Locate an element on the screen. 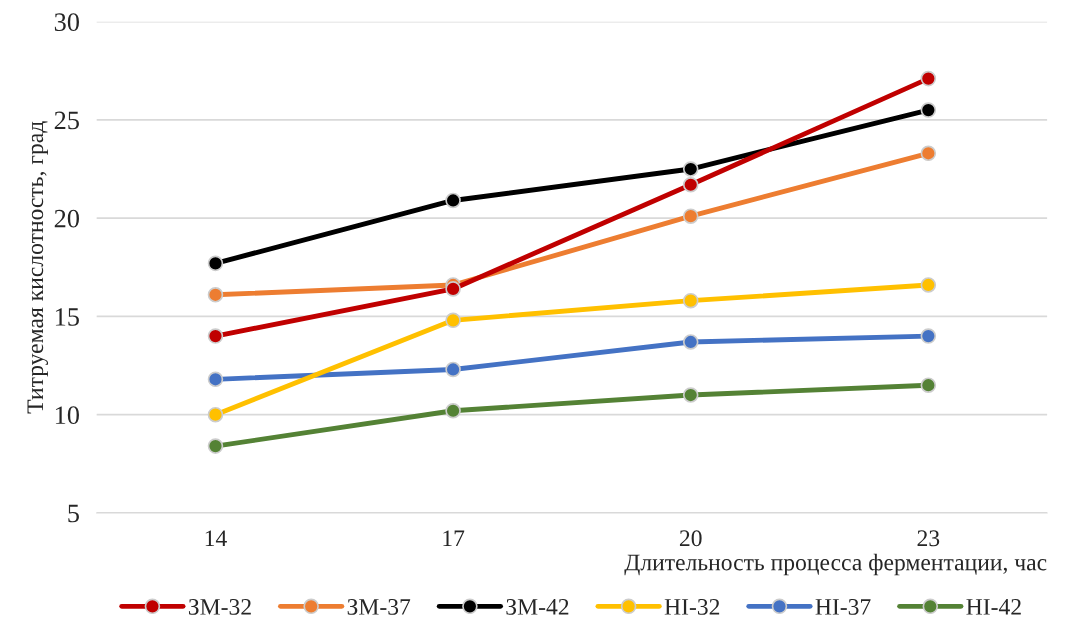  x-tick-label: 23 is located at coordinates (928, 538).